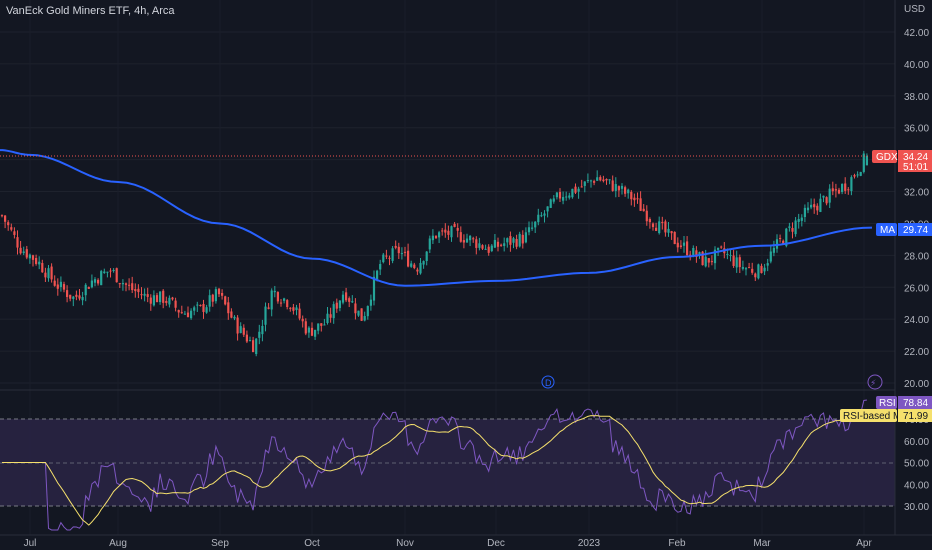  Describe the element at coordinates (220, 543) in the screenshot. I see `time-tick-label: Sep` at that location.